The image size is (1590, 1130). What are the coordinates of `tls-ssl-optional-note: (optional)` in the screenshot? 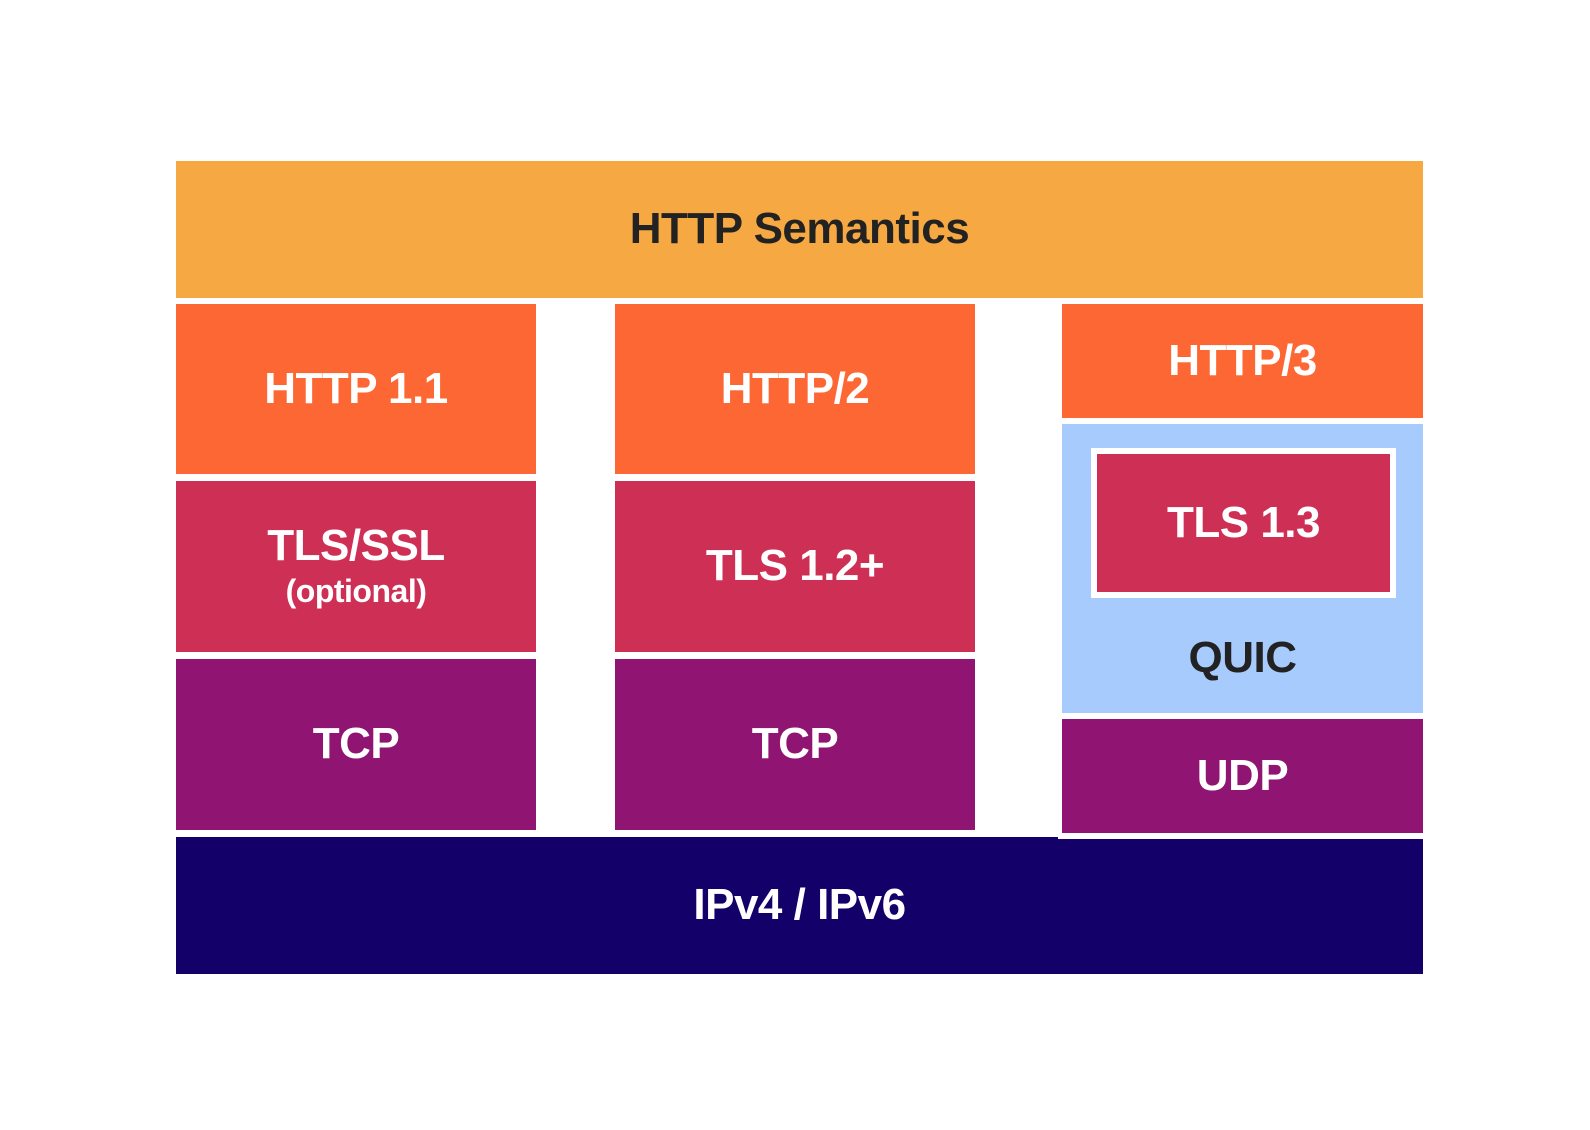 It's located at (356, 591).